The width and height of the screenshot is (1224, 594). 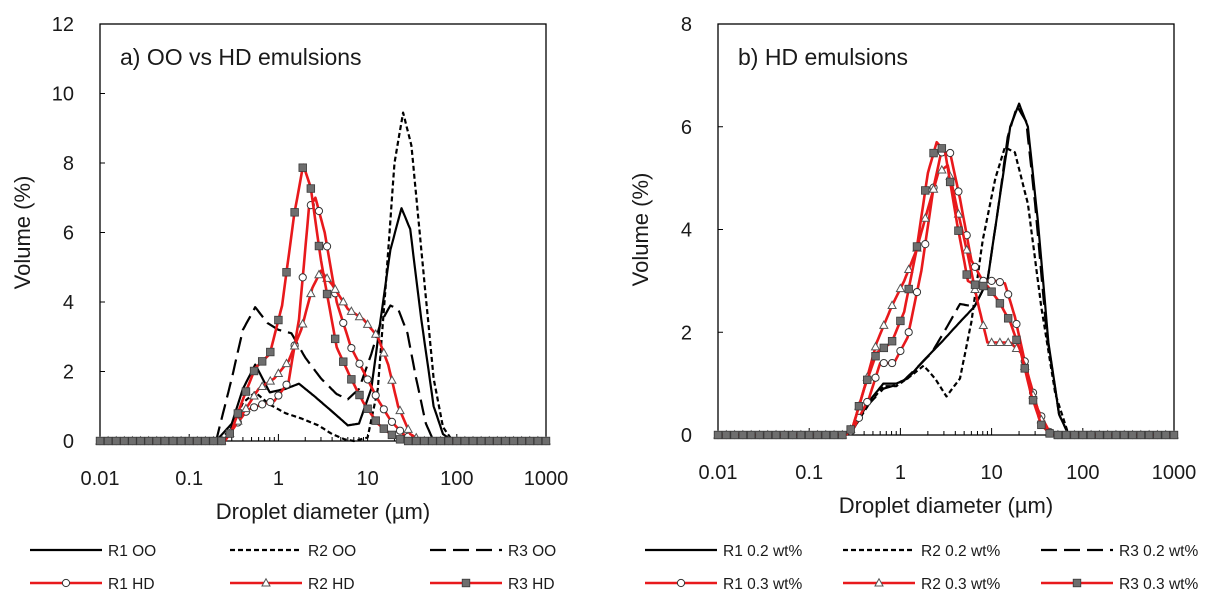 What do you see at coordinates (723, 551) in the screenshot?
I see `legend-item: R1 0.2 wt%` at bounding box center [723, 551].